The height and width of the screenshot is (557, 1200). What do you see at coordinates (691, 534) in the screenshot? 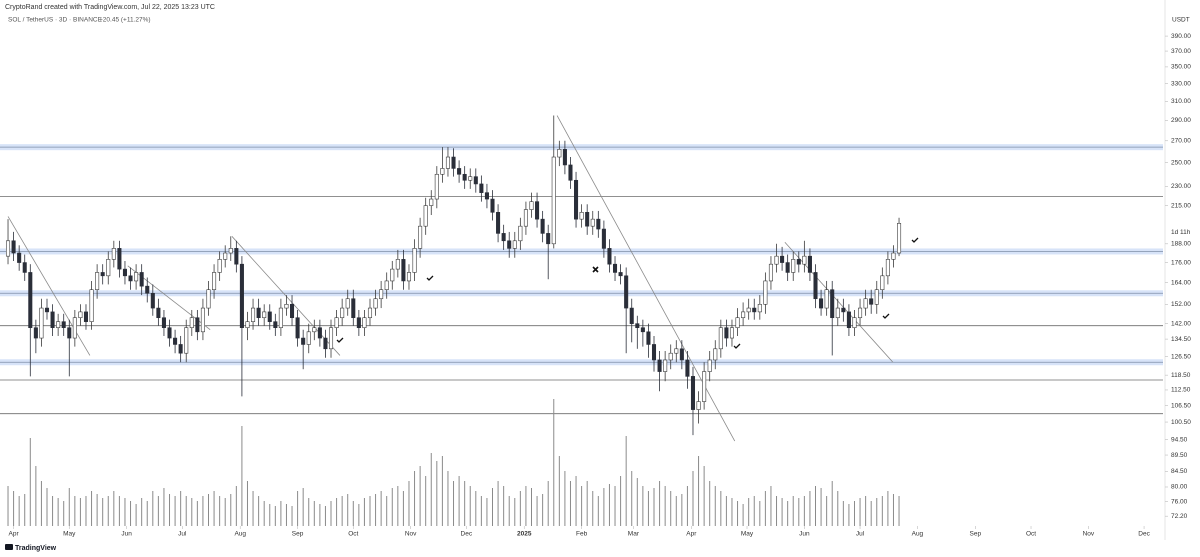
I see `x-tick-label: Apr` at bounding box center [691, 534].